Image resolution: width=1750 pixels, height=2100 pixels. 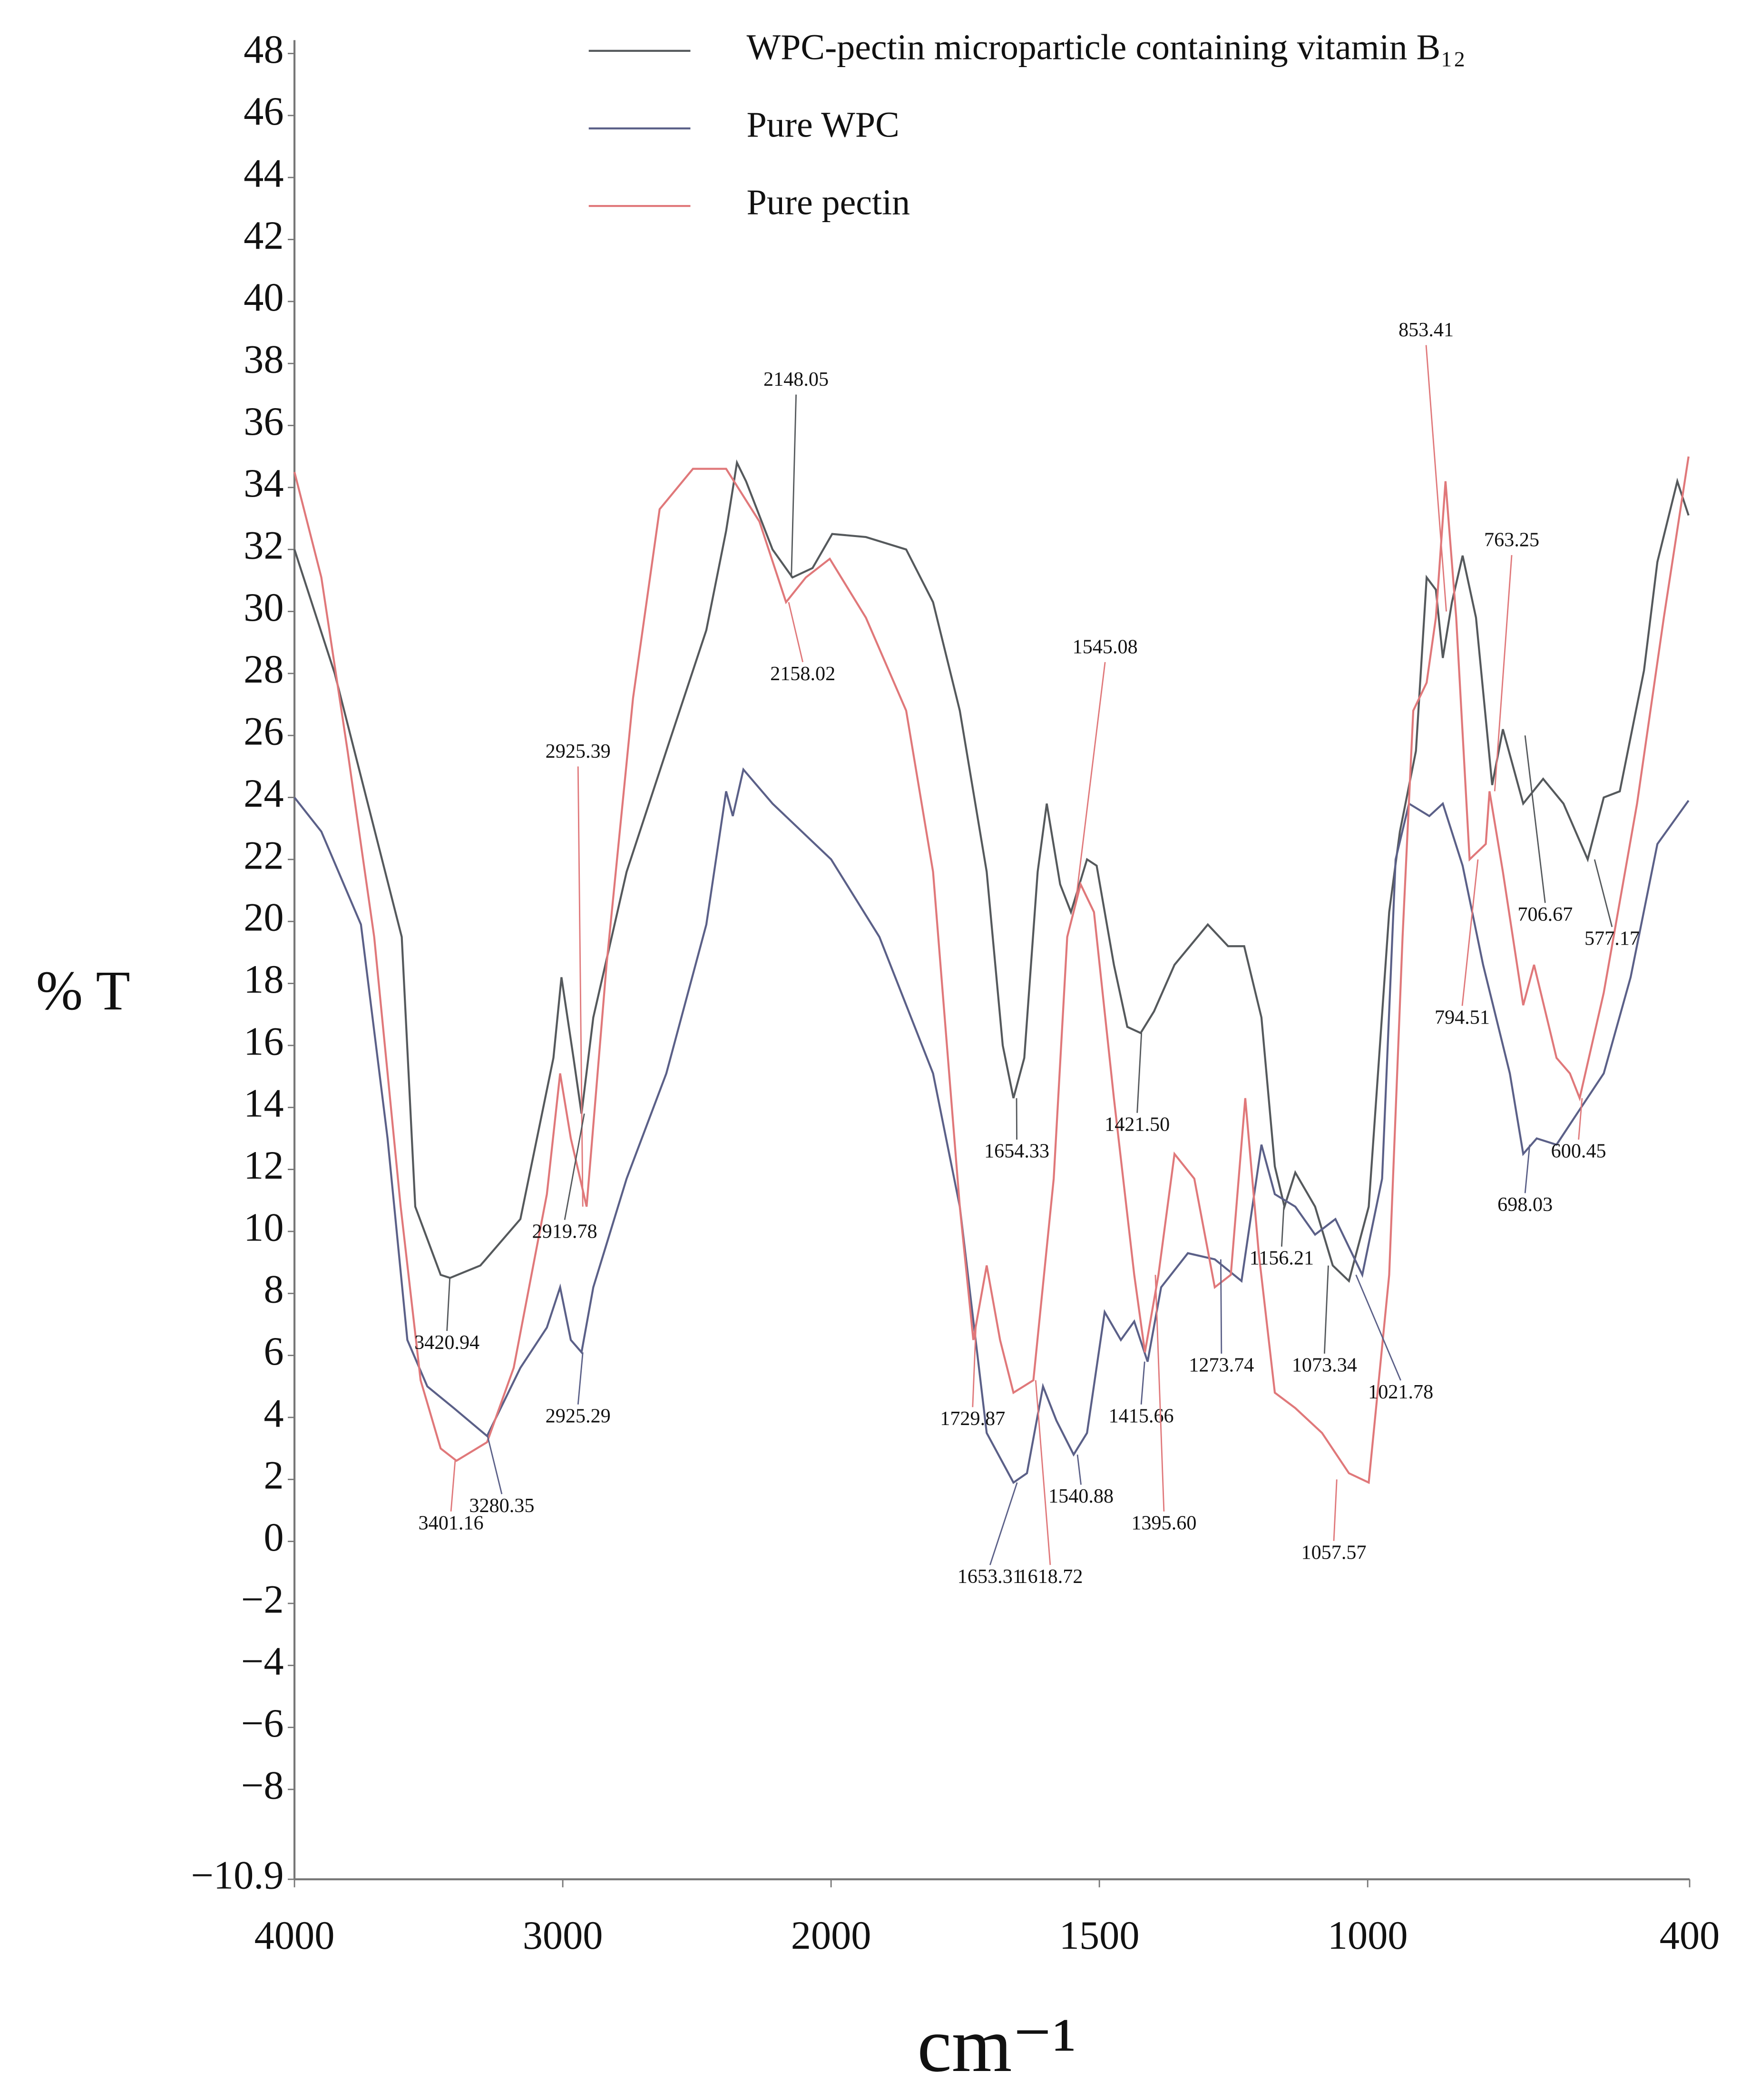 What do you see at coordinates (1690, 1936) in the screenshot?
I see `x-tick-label: 400` at bounding box center [1690, 1936].